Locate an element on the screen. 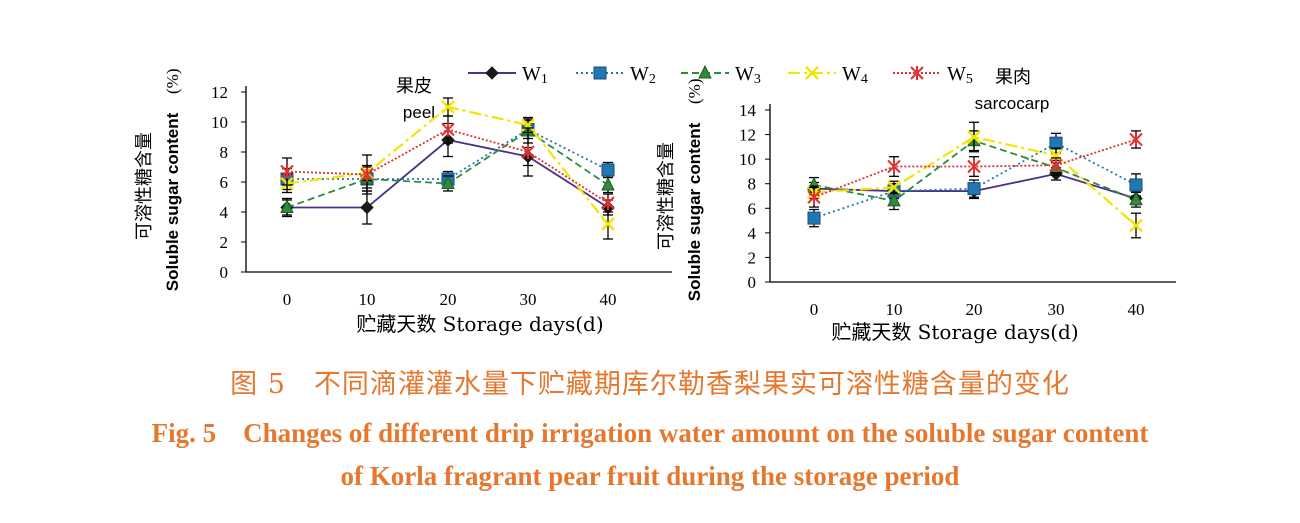 Image resolution: width=1300 pixels, height=523 pixels. series-line-w2 is located at coordinates (975, 180).